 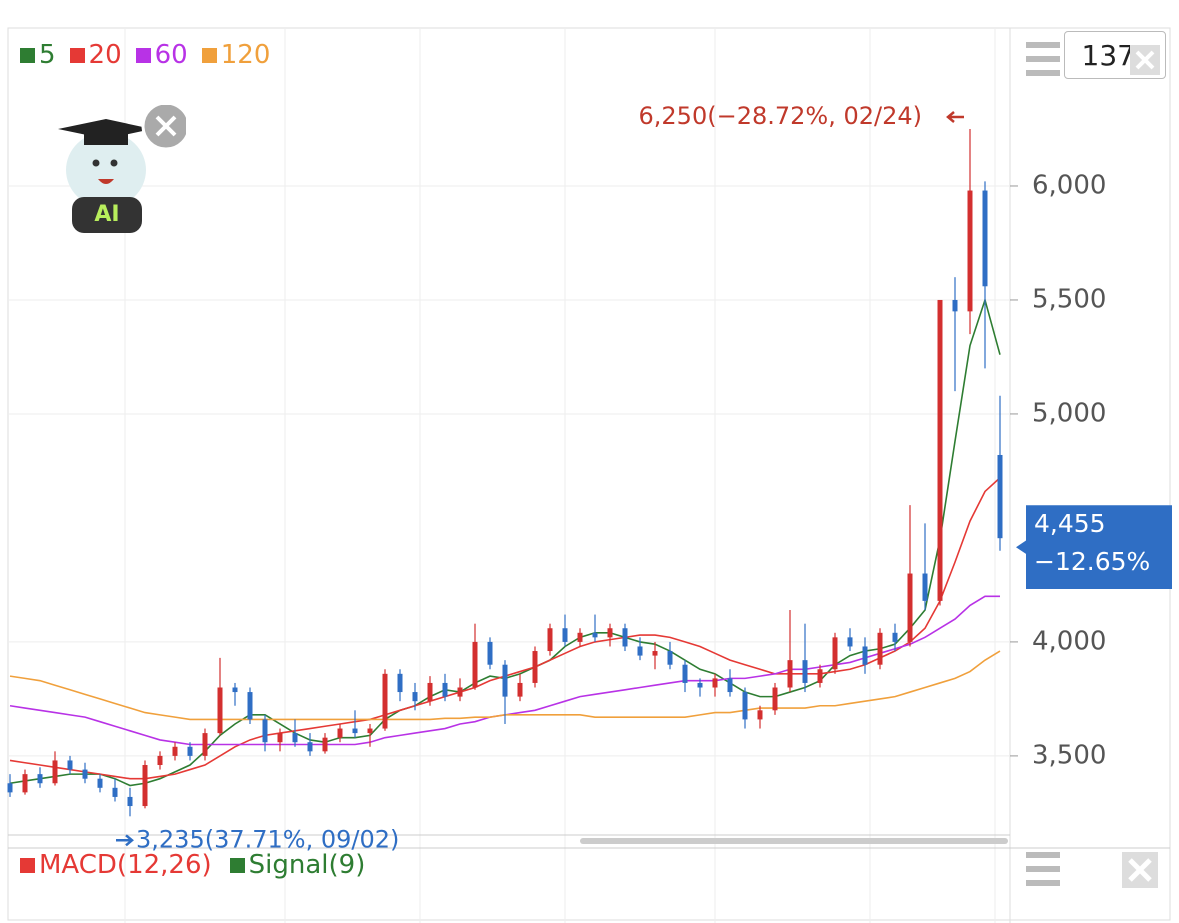 I want to click on current-price-box: 4,455 −12.65%, so click(x=1094, y=547).